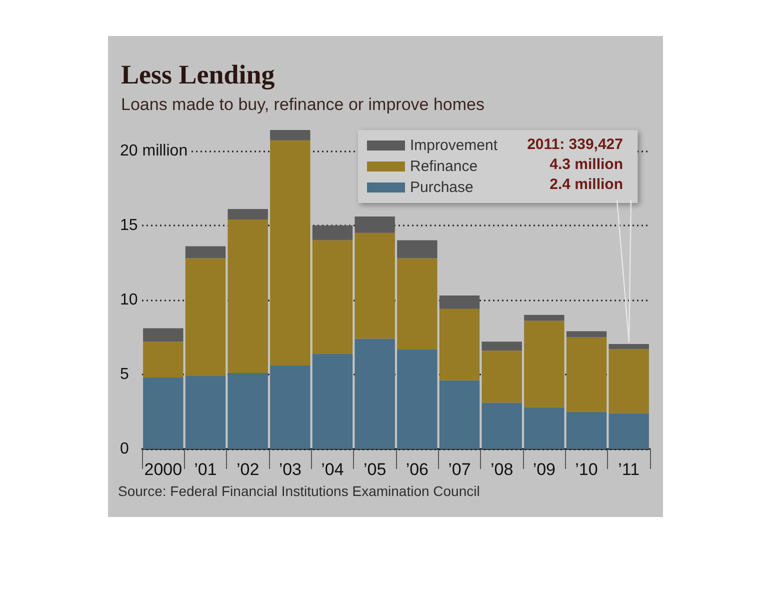  What do you see at coordinates (290, 469) in the screenshot?
I see `x-tick-label: ’03` at bounding box center [290, 469].